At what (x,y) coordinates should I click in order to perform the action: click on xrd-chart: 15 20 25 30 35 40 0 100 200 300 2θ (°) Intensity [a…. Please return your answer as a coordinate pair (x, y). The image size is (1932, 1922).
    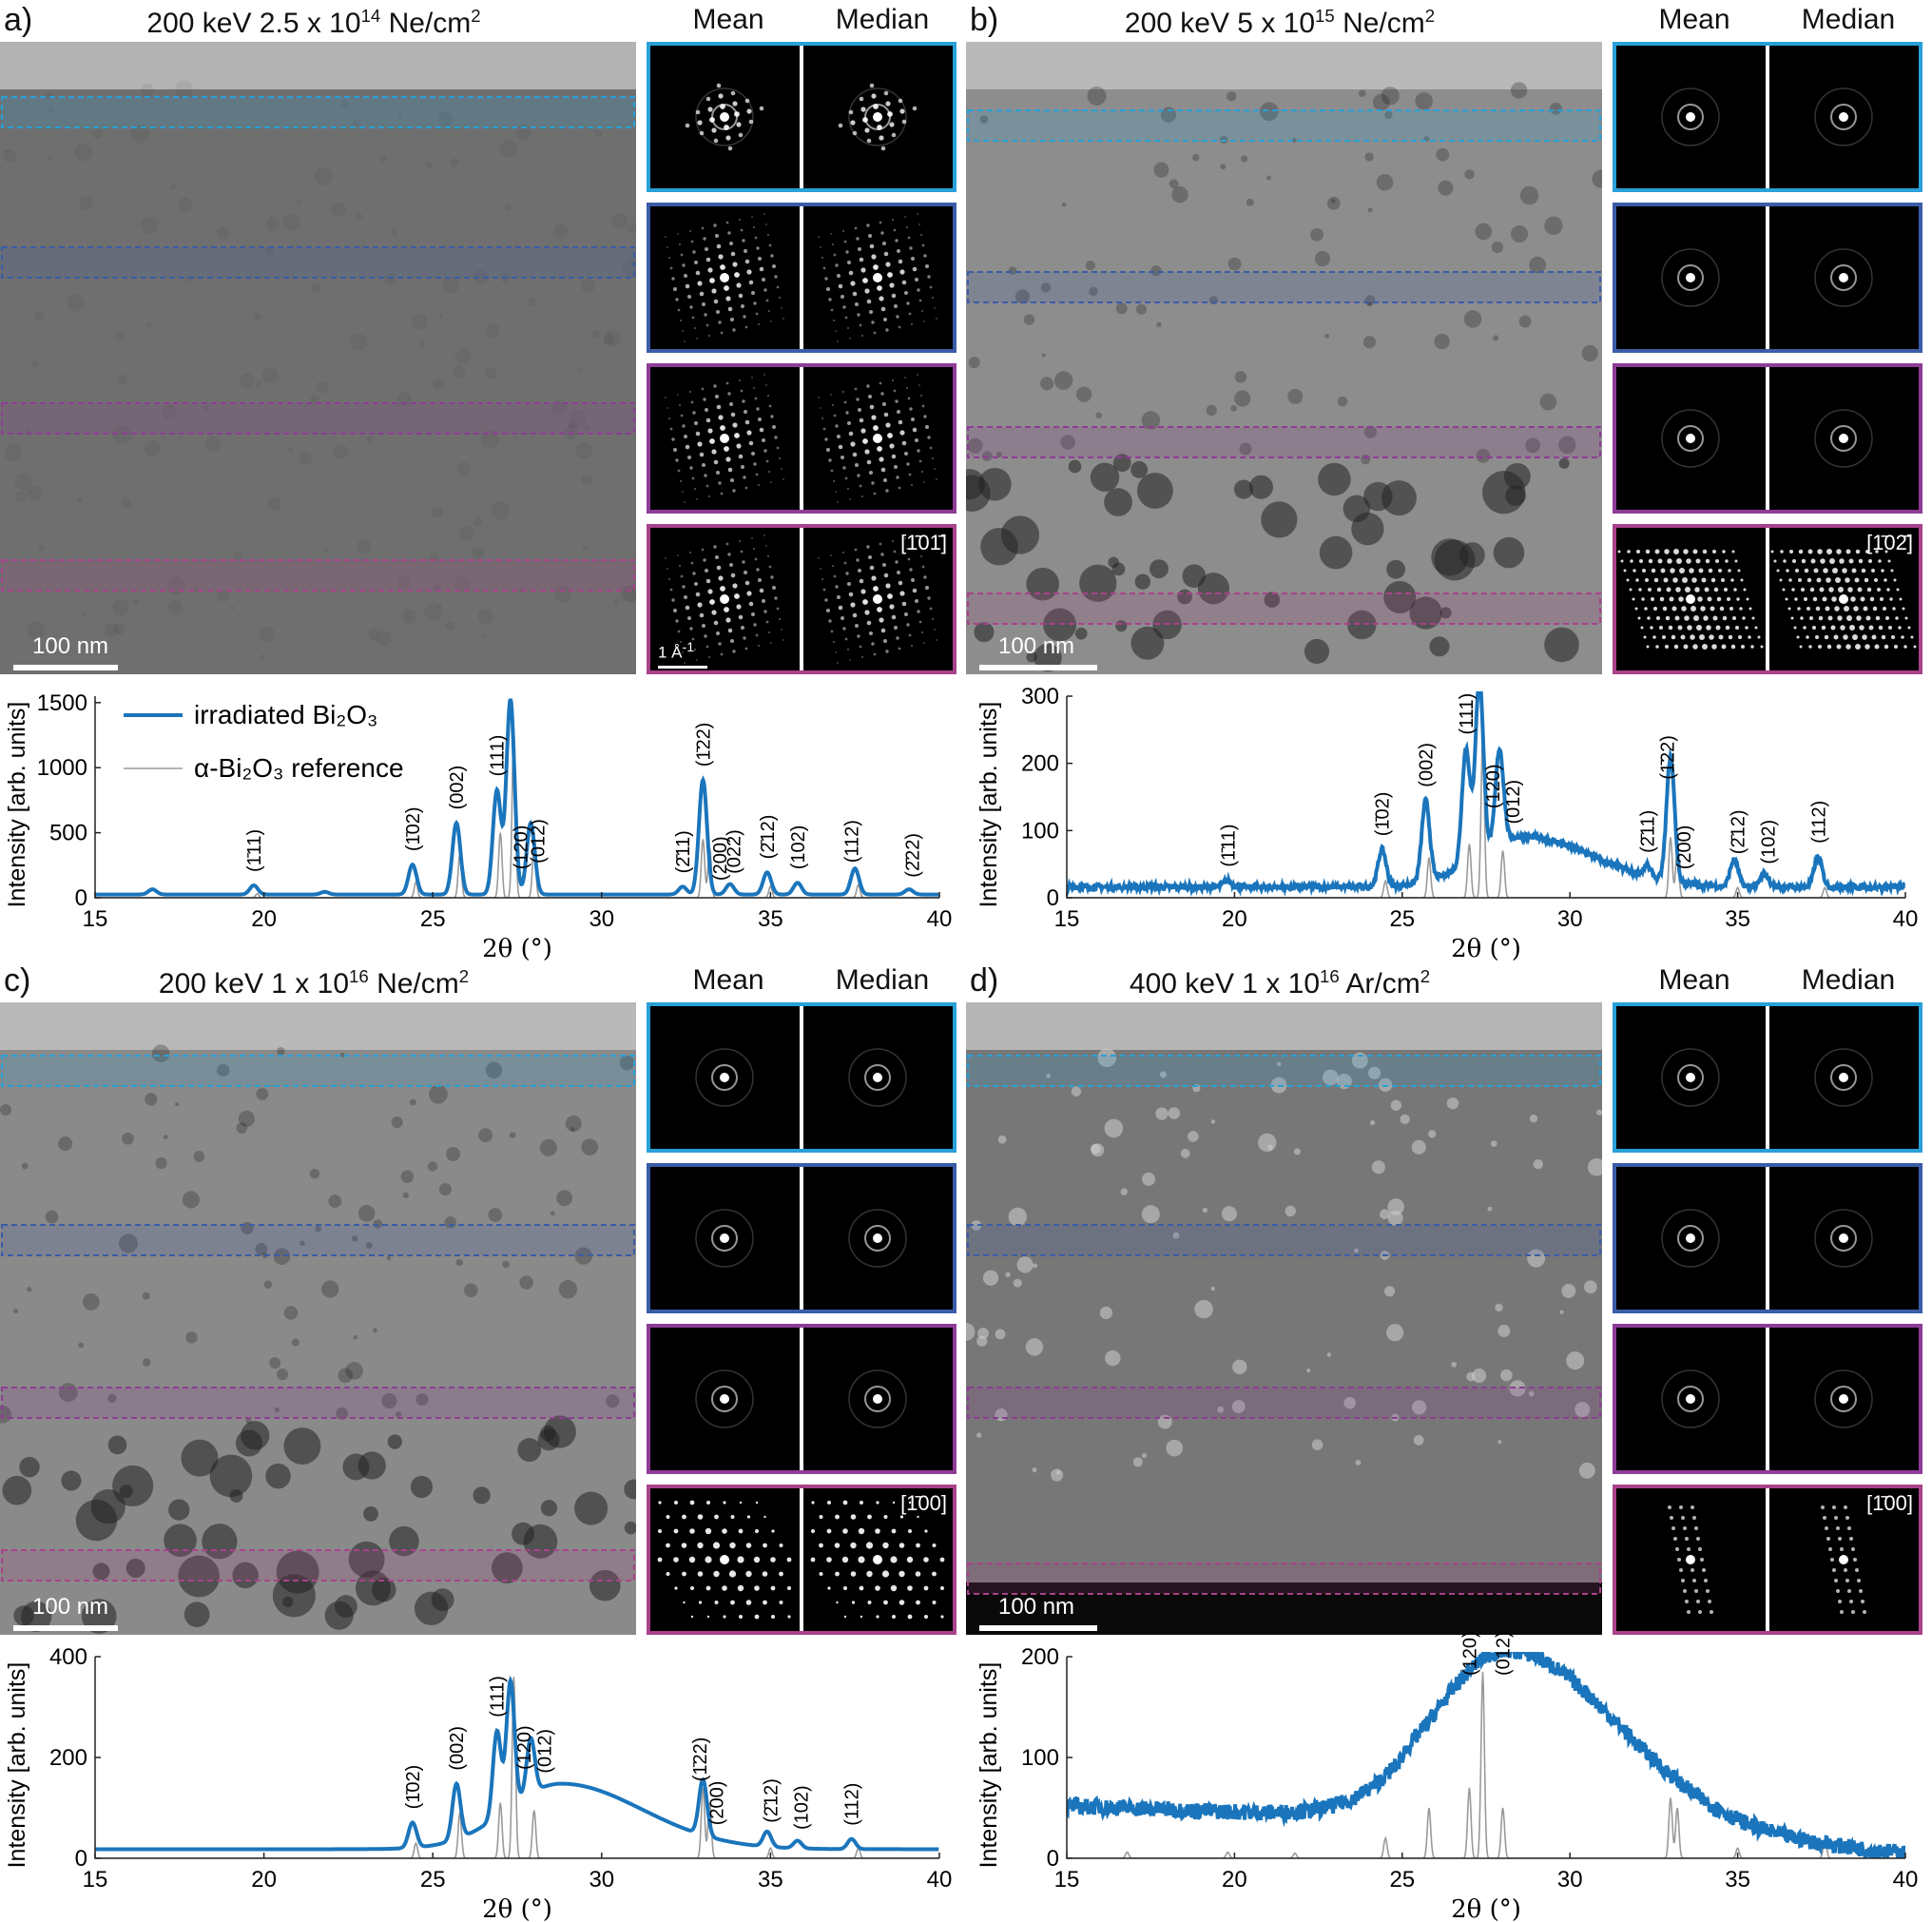
    Looking at the image, I should click on (1447, 824).